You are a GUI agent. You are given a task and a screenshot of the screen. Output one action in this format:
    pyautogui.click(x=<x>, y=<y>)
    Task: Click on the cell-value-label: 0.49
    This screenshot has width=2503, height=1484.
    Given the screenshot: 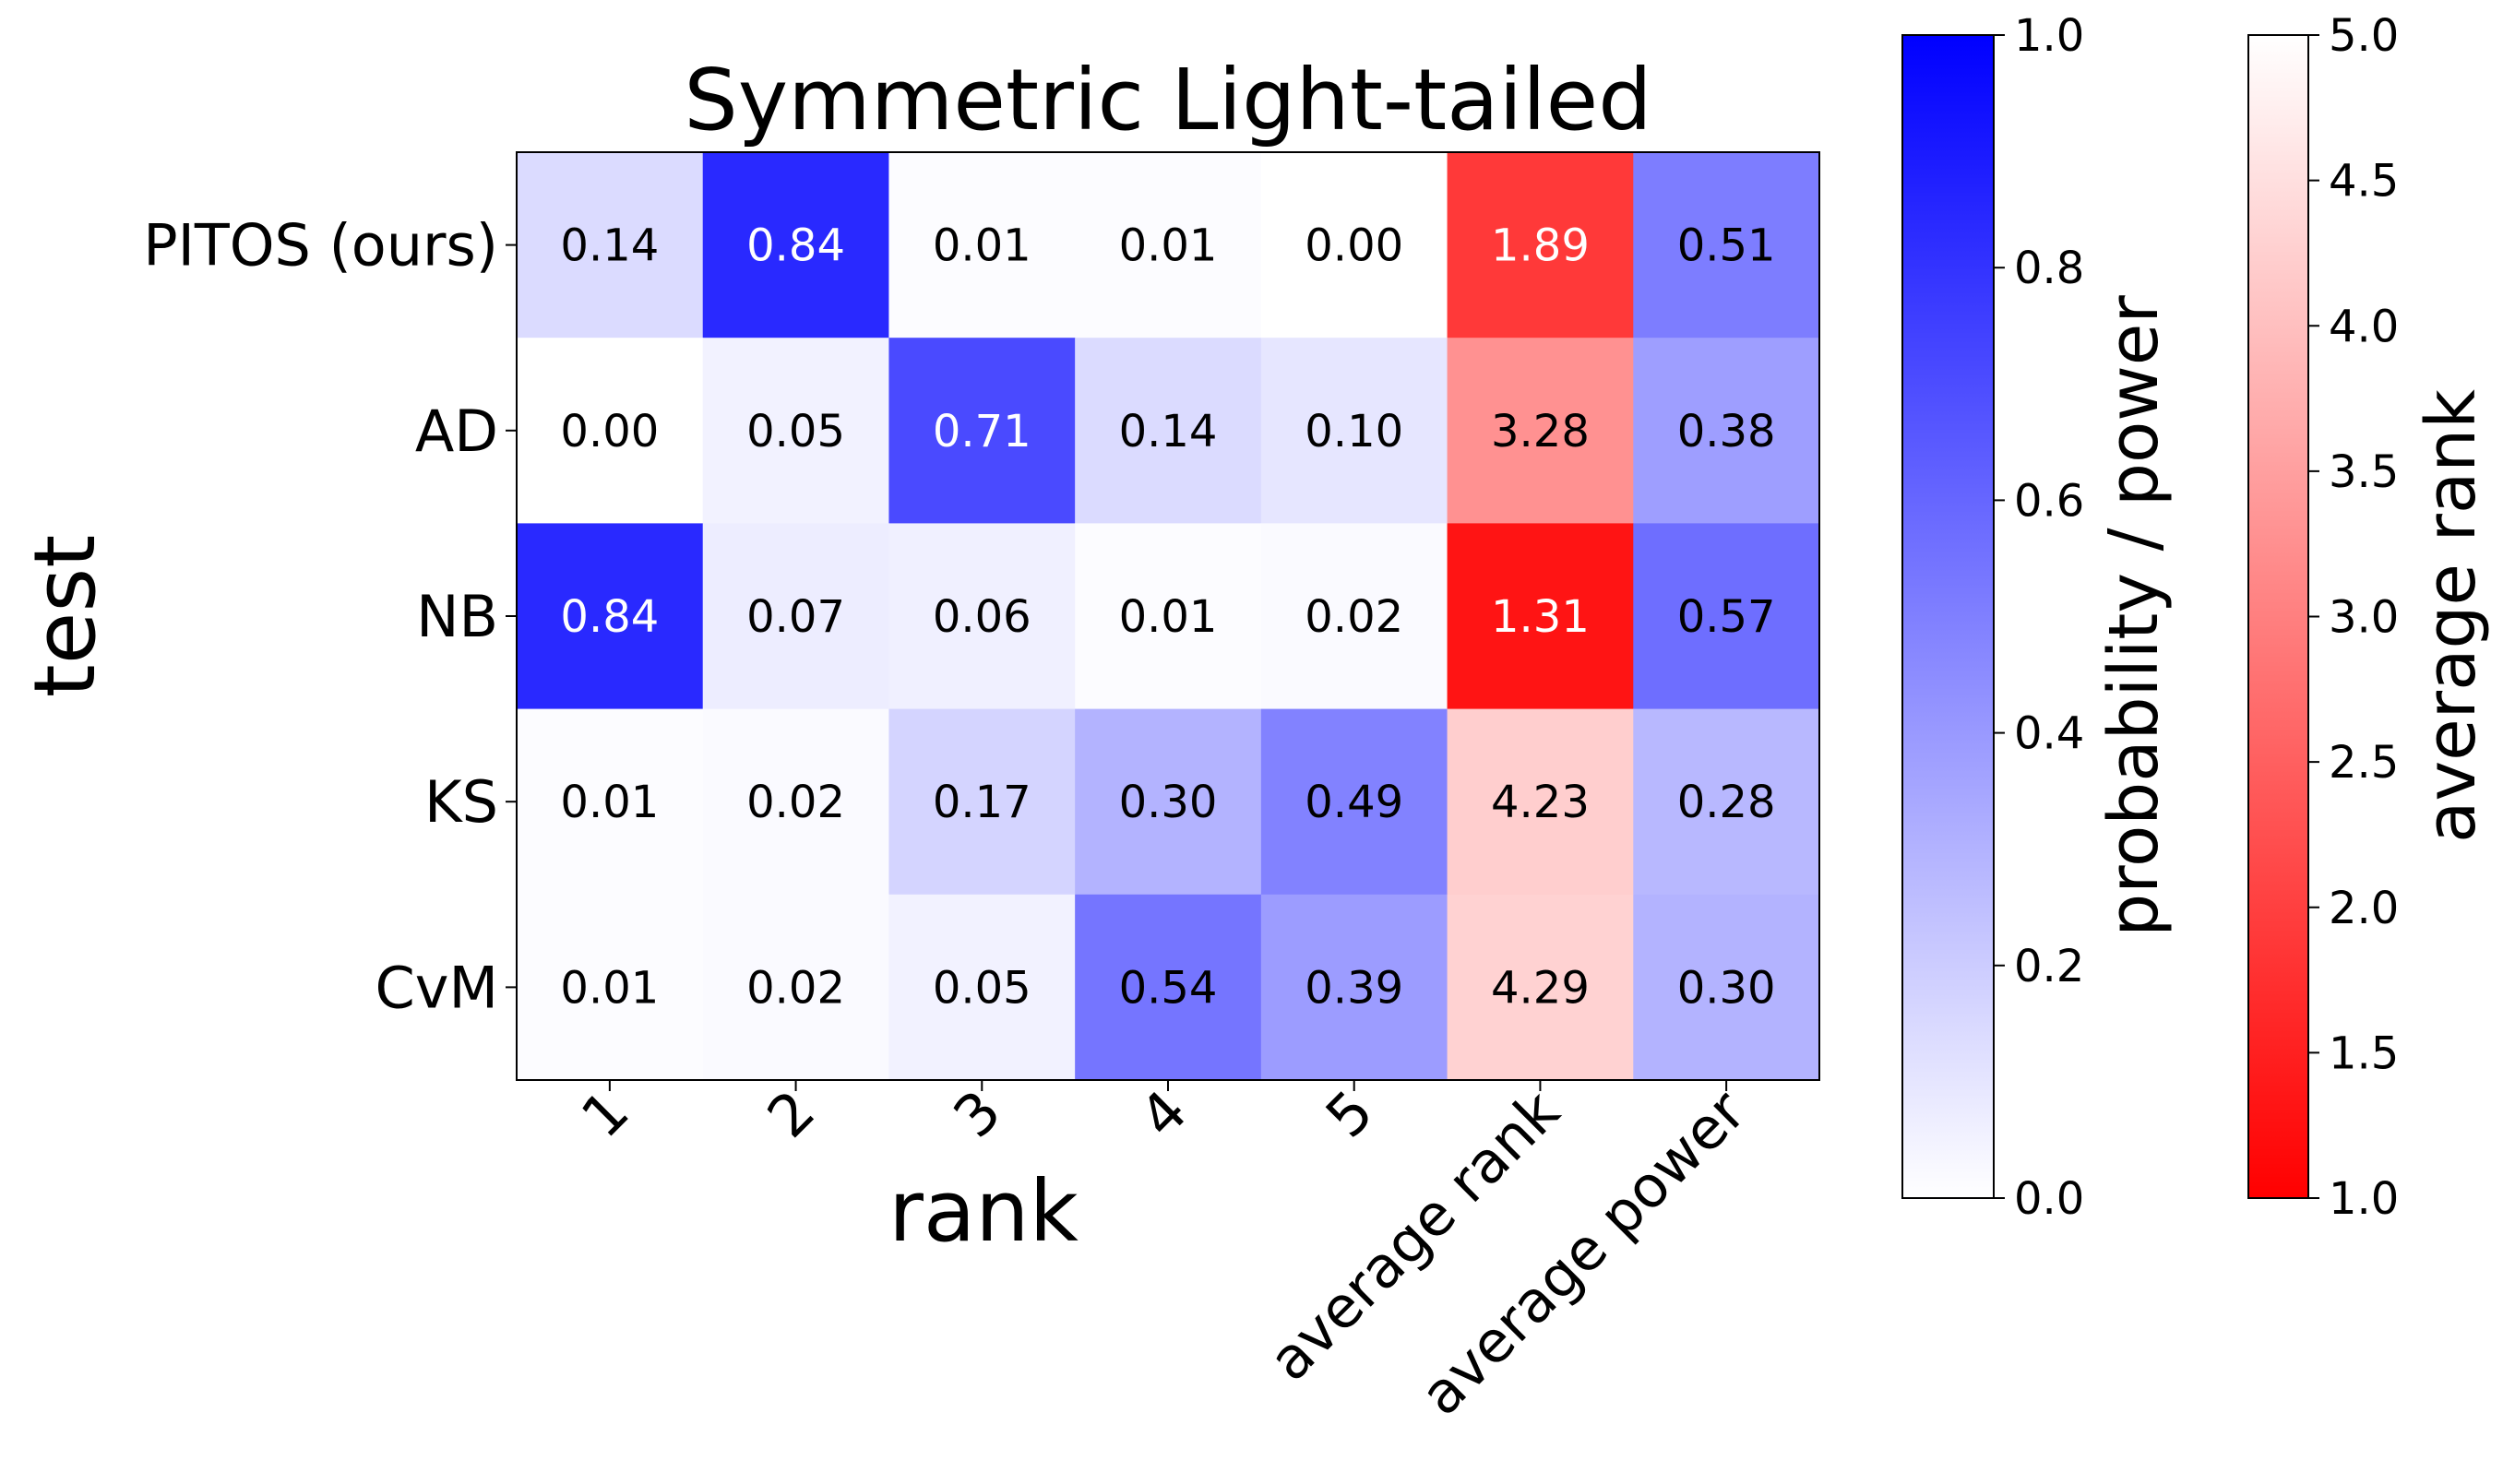 What is the action you would take?
    pyautogui.click(x=1354, y=802)
    